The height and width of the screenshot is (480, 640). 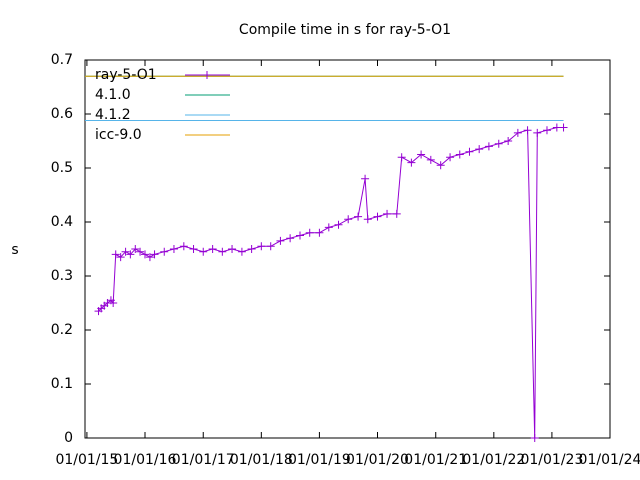 I want to click on x-tick-label: 01/01/21, so click(x=435, y=460).